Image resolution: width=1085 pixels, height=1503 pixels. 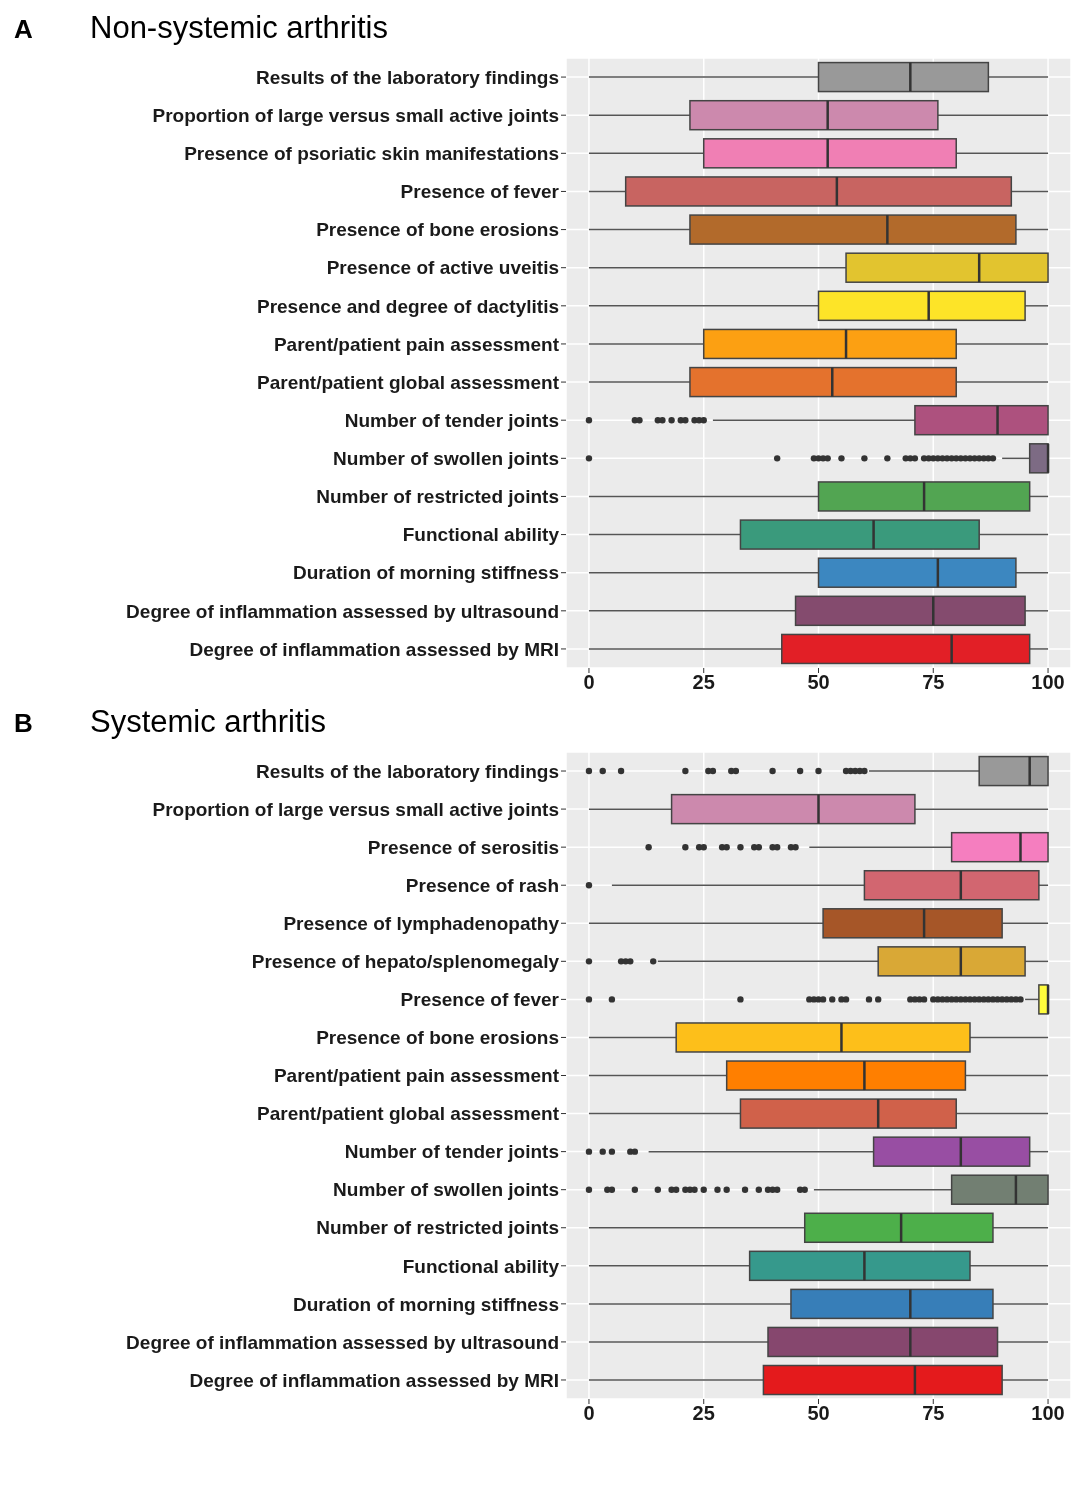 What do you see at coordinates (239, 28) in the screenshot?
I see `text: Non-systemic arthritis` at bounding box center [239, 28].